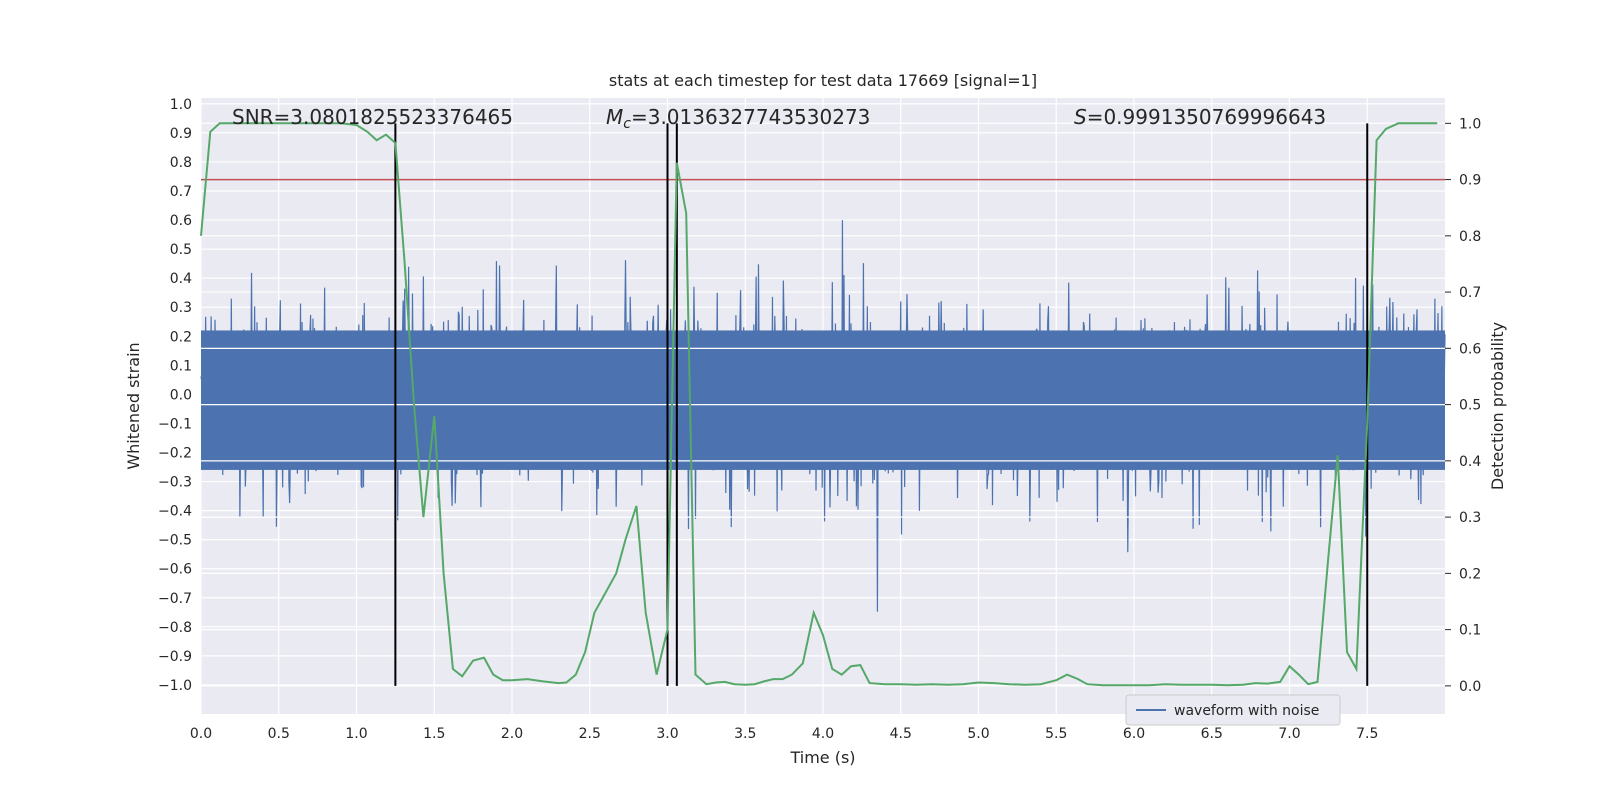 This screenshot has width=1600, height=800. Describe the element at coordinates (1470, 181) in the screenshot. I see `y2-tick-label: 0.9` at that location.